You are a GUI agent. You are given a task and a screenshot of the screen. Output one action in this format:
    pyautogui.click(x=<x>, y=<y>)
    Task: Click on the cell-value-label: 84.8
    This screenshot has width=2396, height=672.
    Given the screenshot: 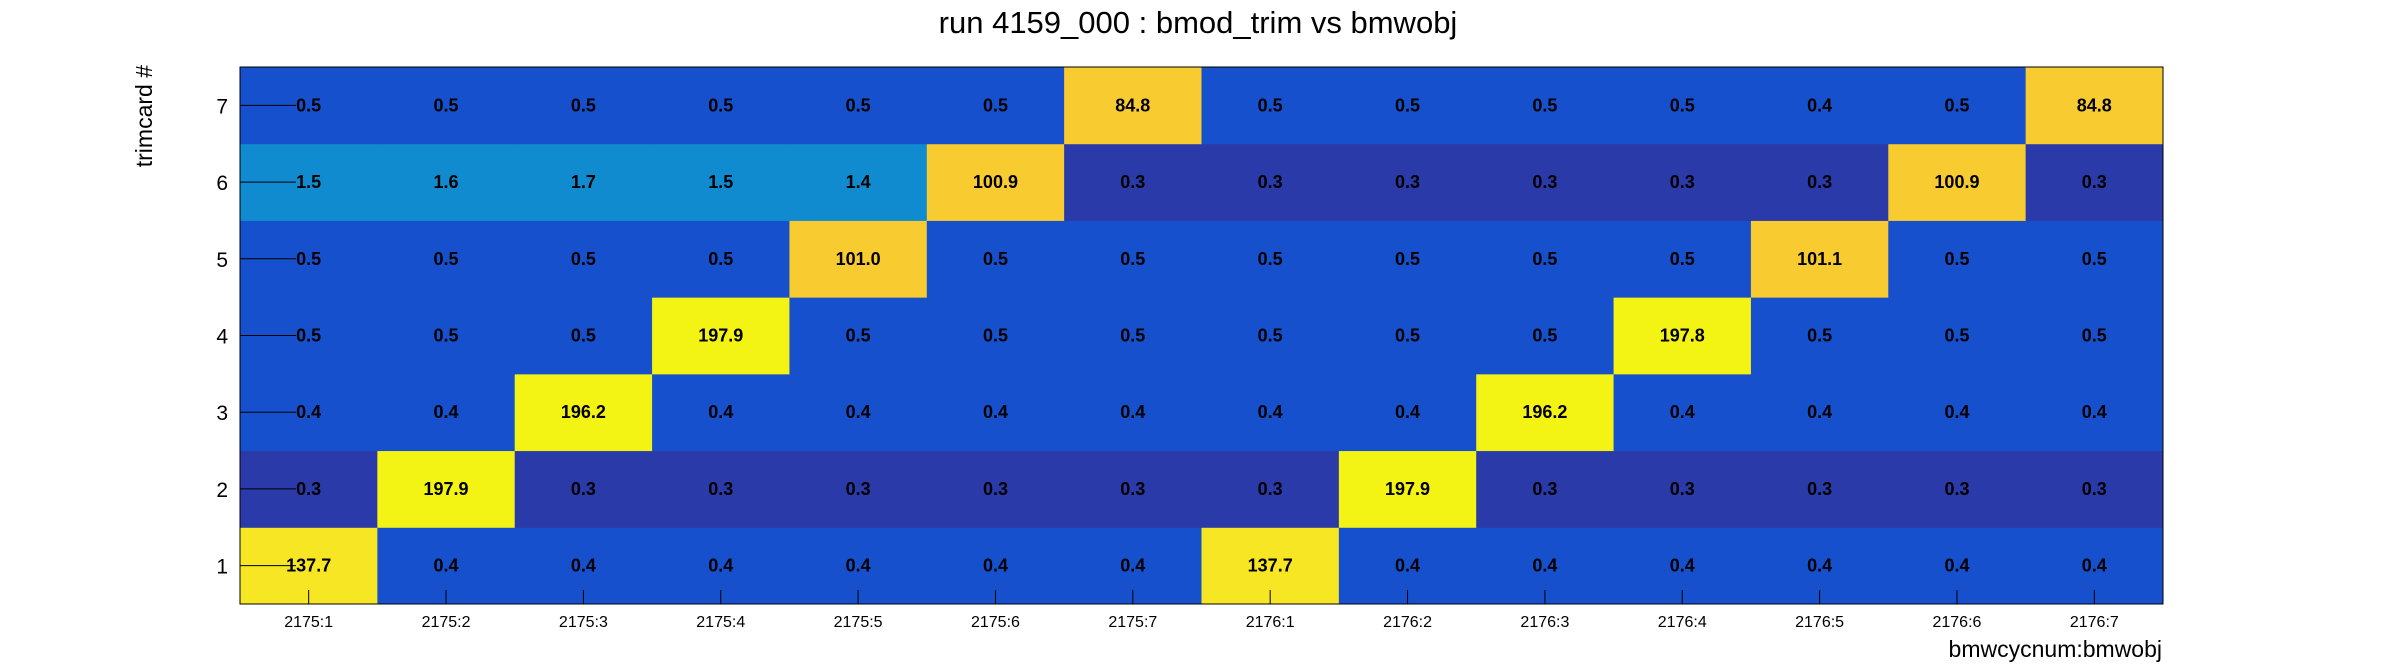 What is the action you would take?
    pyautogui.click(x=1132, y=105)
    